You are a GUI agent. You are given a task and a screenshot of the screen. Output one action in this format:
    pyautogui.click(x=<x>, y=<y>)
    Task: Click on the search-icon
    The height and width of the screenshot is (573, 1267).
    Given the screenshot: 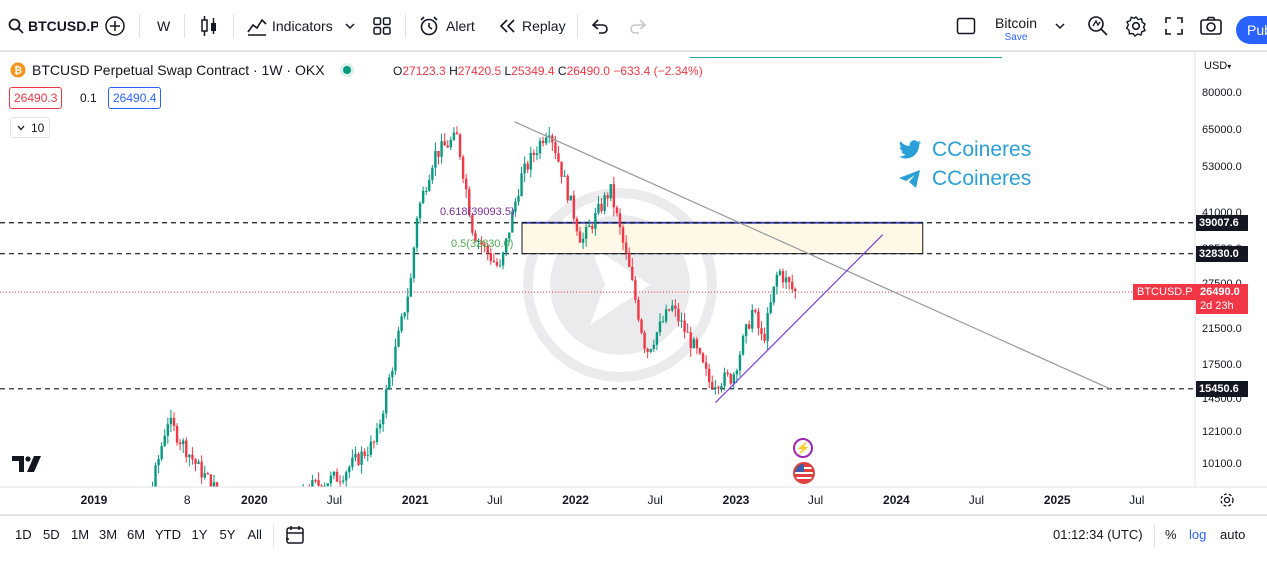 What is the action you would take?
    pyautogui.click(x=16, y=26)
    